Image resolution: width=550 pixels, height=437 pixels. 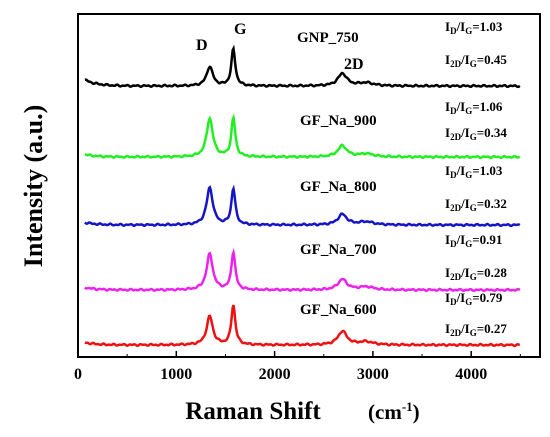 I want to click on ratio-annotation: ID/IG=0.79, so click(x=474, y=298).